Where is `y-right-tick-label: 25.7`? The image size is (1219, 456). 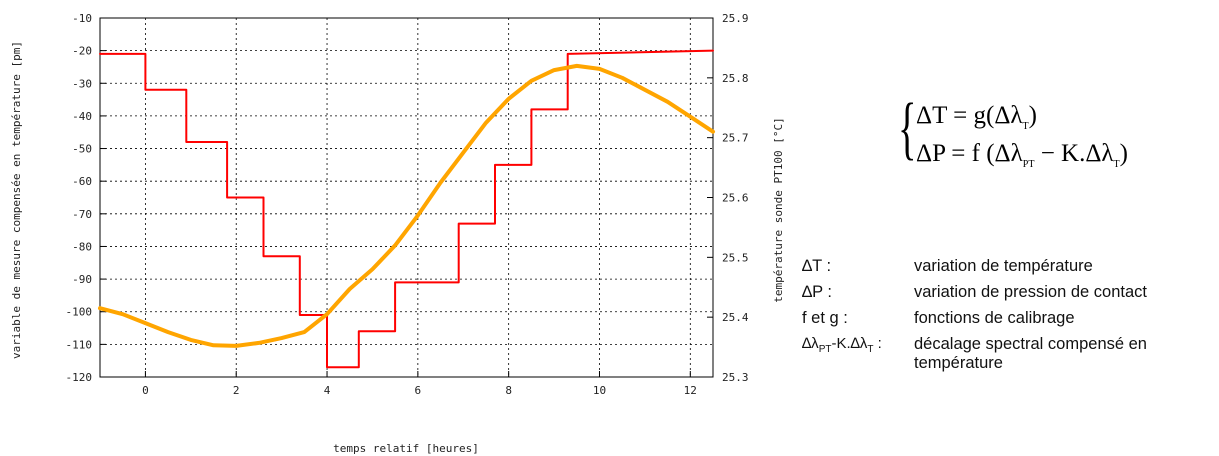
y-right-tick-label: 25.7 is located at coordinates (735, 138).